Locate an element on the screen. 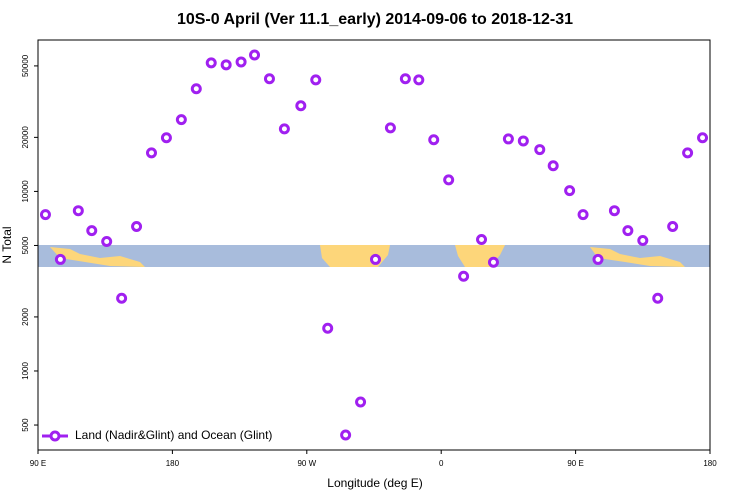 This screenshot has height=500, width=750. y-tick-label: 50000 is located at coordinates (25, 65).